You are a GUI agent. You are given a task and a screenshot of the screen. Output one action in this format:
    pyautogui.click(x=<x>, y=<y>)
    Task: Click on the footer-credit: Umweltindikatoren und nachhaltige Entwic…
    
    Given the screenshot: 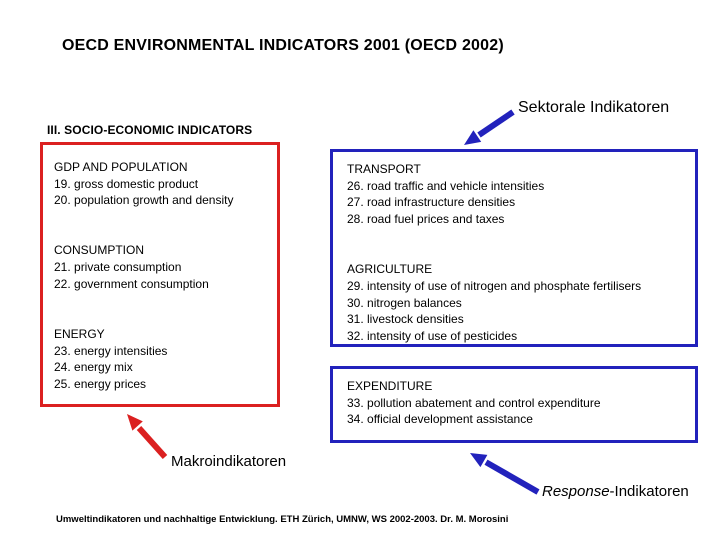 What is the action you would take?
    pyautogui.click(x=282, y=519)
    